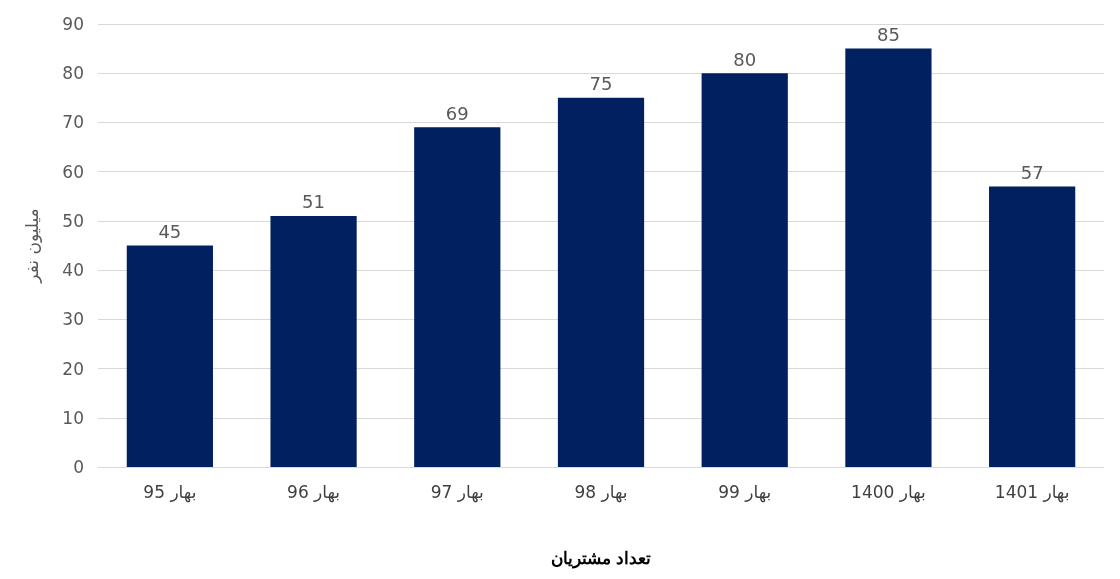  I want to click on x-tick-label: بهار 97, so click(457, 492).